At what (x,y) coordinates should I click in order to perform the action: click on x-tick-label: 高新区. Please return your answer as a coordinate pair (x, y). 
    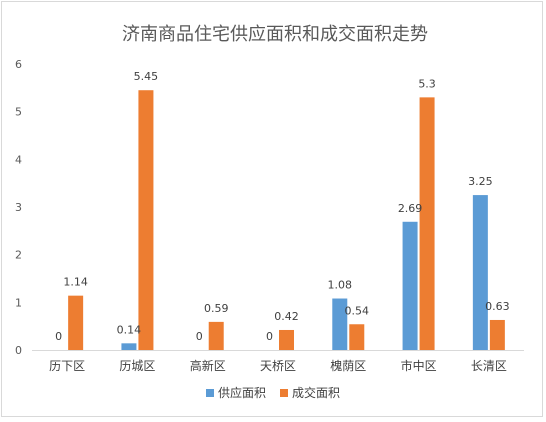
    Looking at the image, I should click on (208, 365).